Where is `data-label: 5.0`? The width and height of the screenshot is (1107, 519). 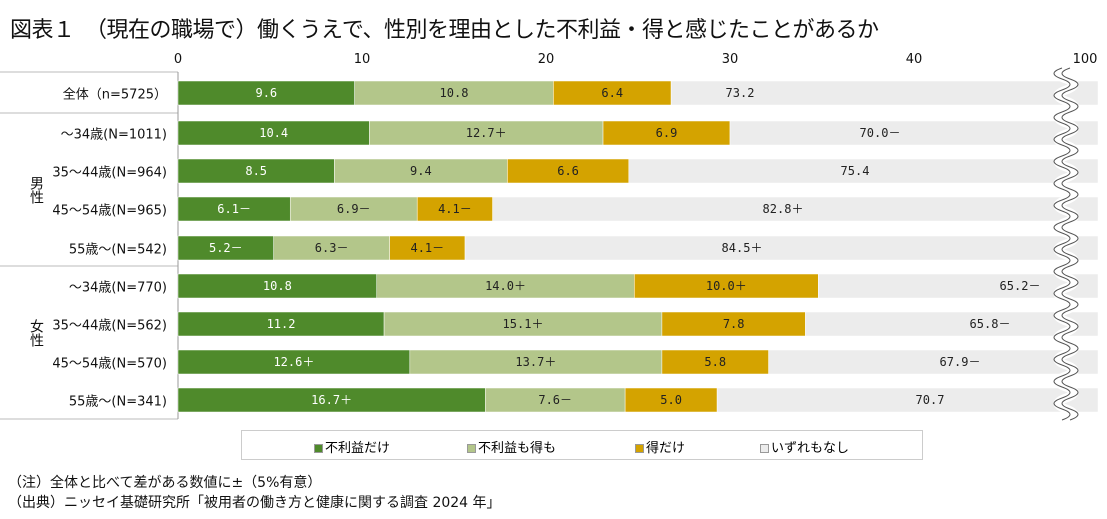 data-label: 5.0 is located at coordinates (671, 400).